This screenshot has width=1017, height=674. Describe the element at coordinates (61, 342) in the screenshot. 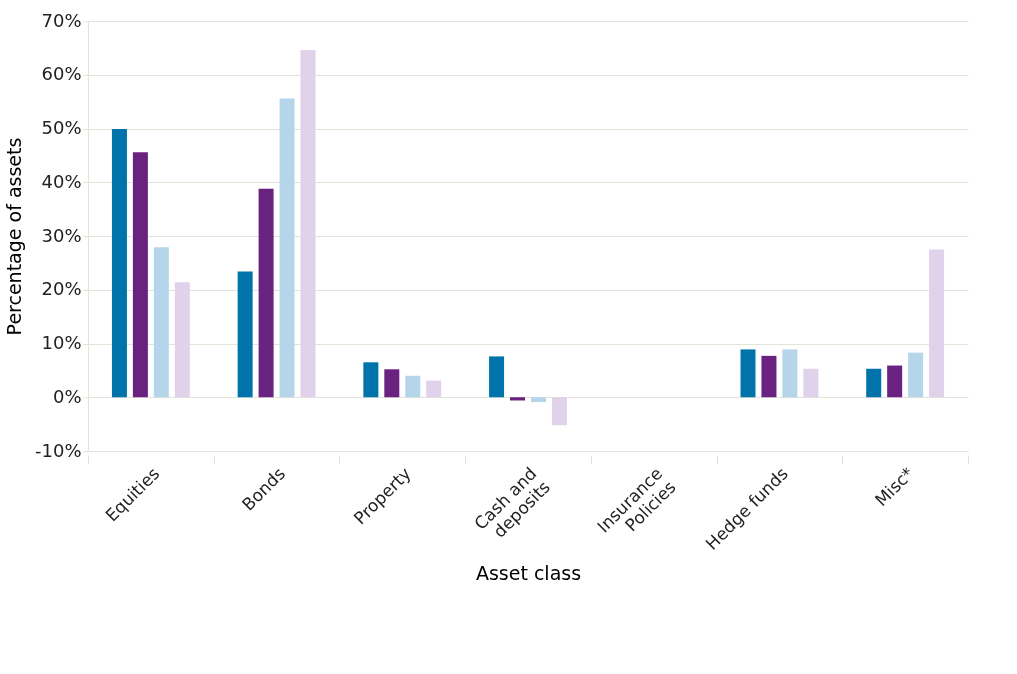

I see `y-tick-label: 10%` at that location.